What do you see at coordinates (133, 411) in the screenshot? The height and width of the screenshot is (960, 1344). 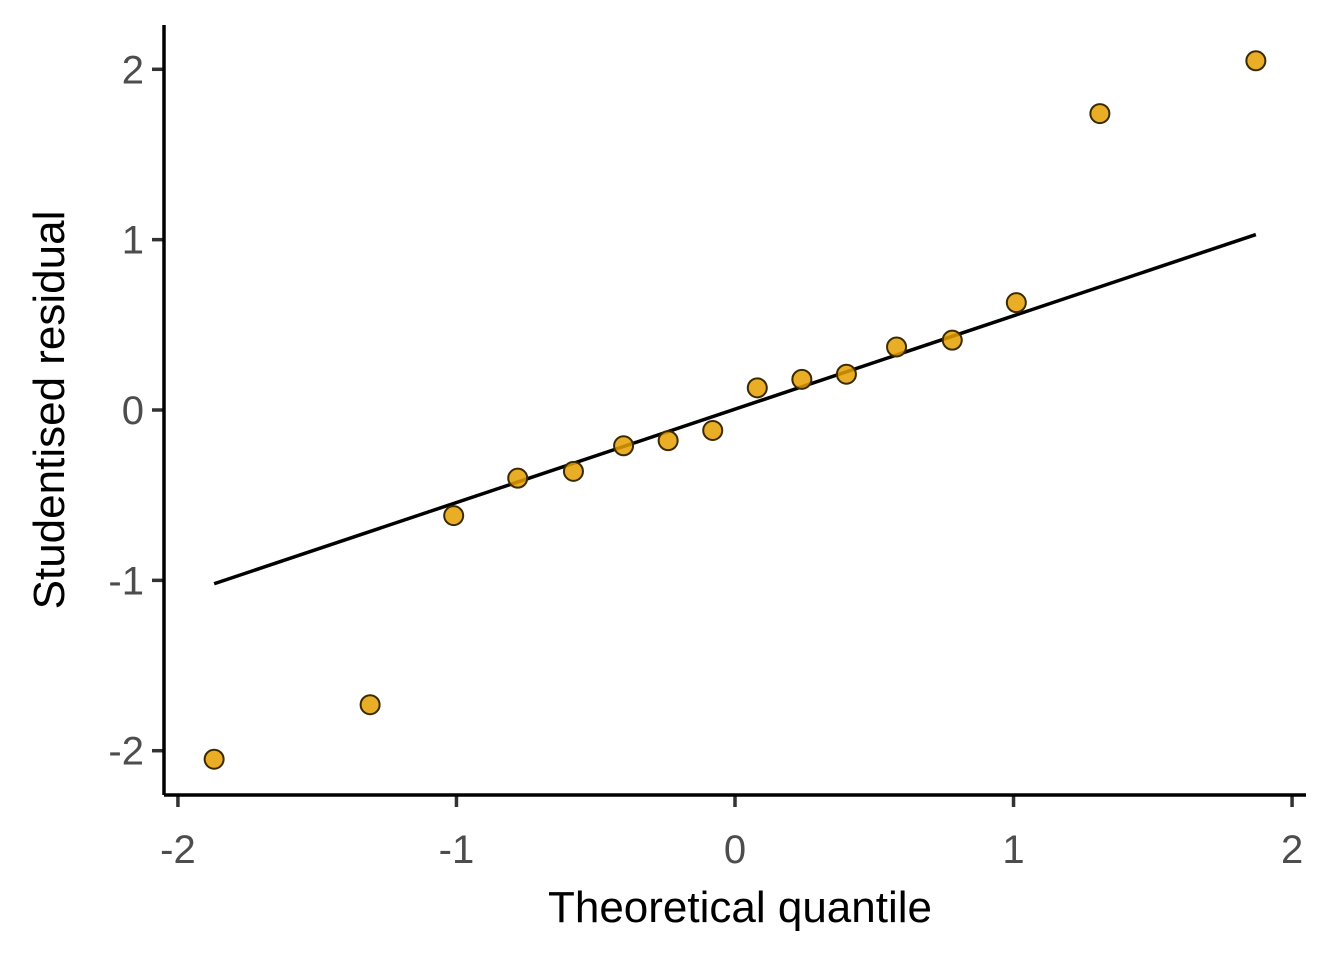 I see `y-tick-label: 0` at bounding box center [133, 411].